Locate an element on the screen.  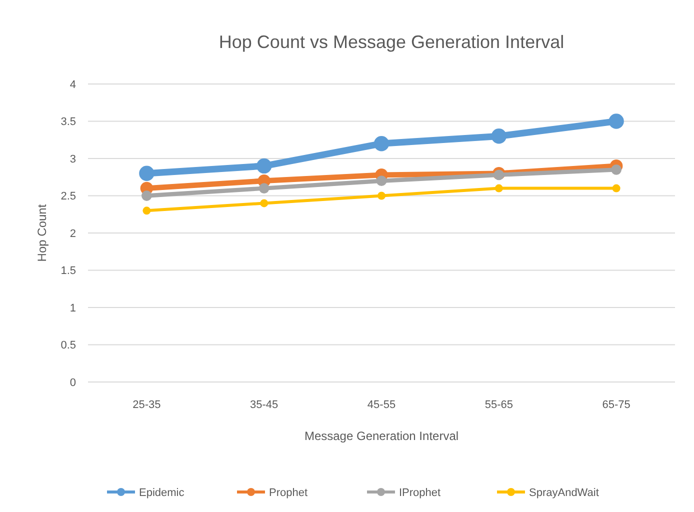
y-tick-label: 3.5 is located at coordinates (68, 122).